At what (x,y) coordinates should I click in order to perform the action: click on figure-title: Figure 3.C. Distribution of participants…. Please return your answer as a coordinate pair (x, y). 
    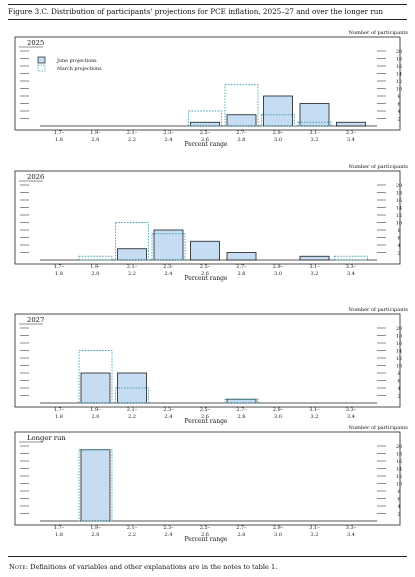
    Looking at the image, I should click on (195, 11).